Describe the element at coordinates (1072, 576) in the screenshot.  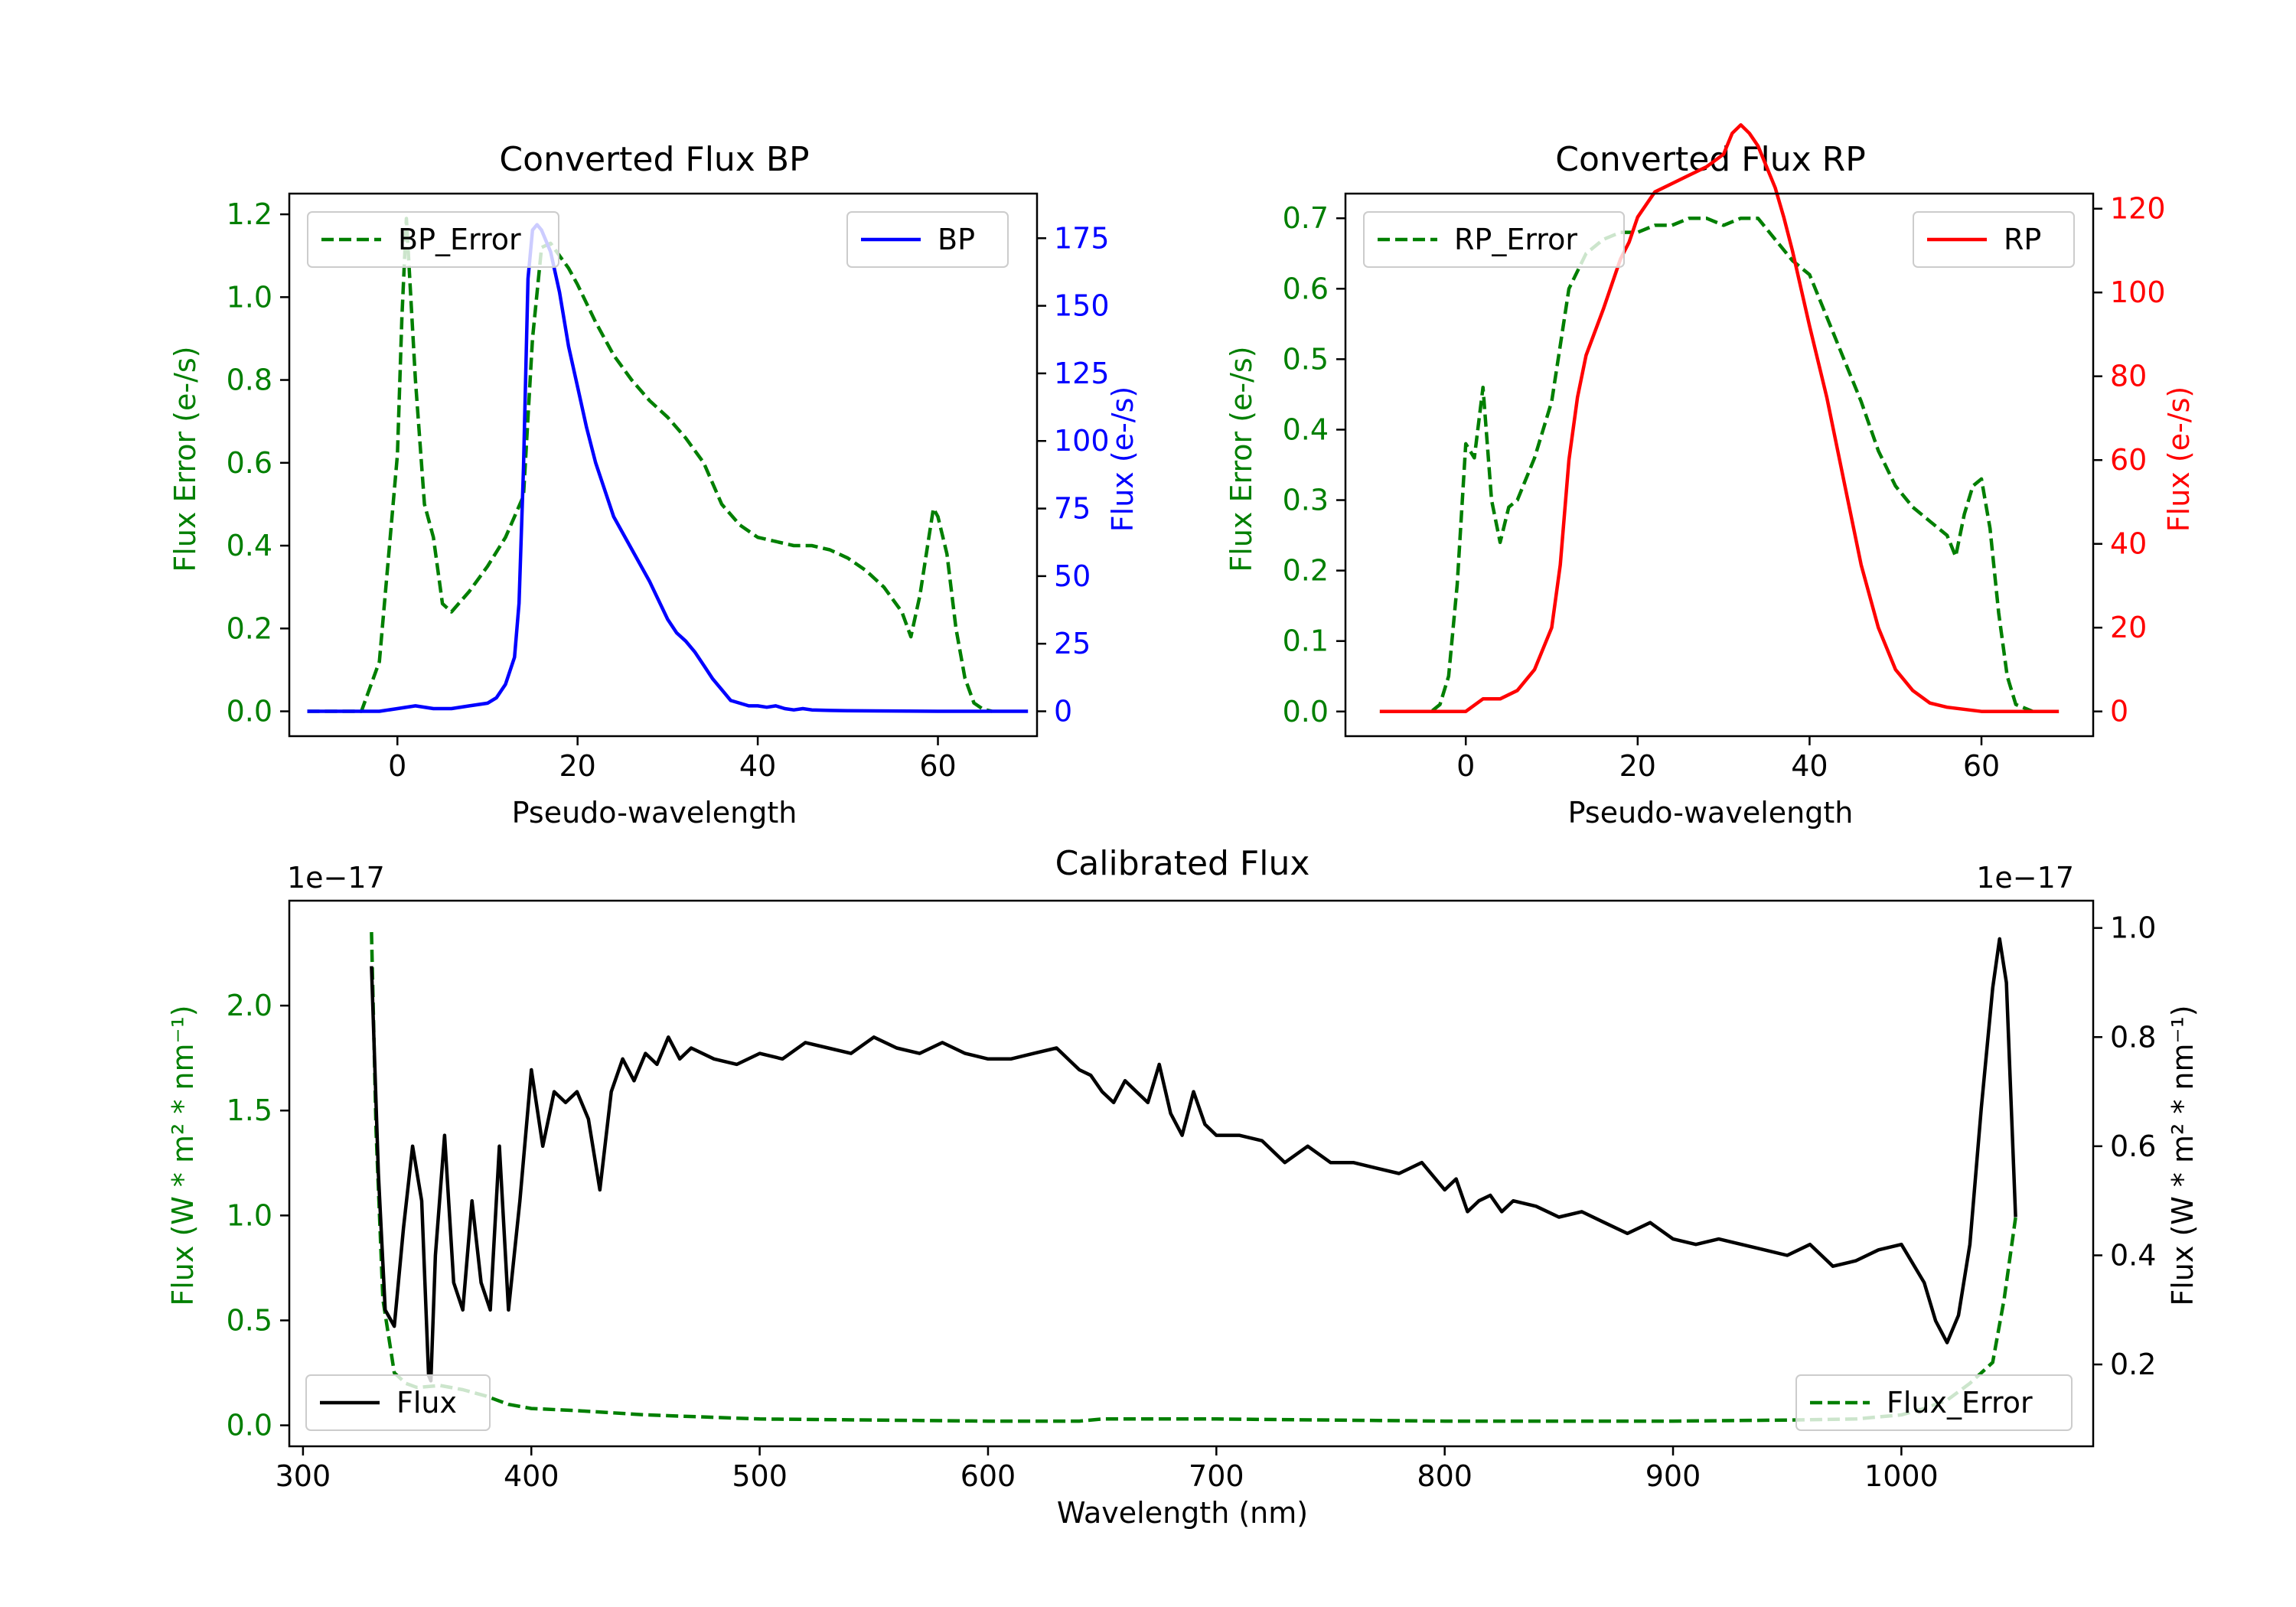
I see `bp-y2-tick-label: 50` at that location.